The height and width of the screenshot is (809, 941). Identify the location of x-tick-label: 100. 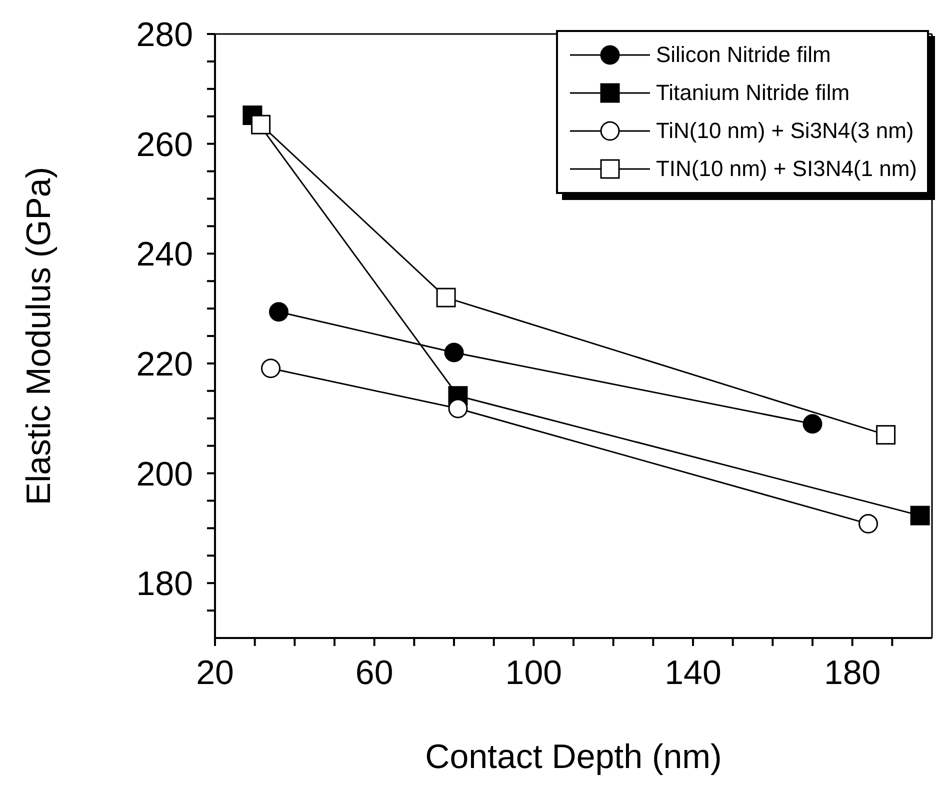
(533, 673).